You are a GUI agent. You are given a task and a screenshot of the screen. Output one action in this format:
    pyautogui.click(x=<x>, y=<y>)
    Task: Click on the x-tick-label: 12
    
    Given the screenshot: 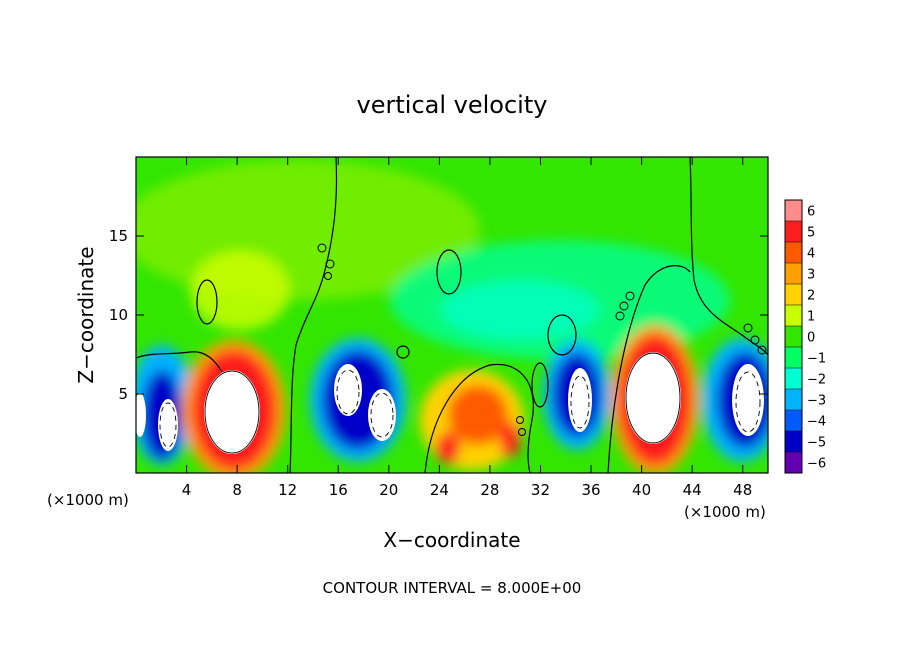 What is the action you would take?
    pyautogui.click(x=287, y=490)
    